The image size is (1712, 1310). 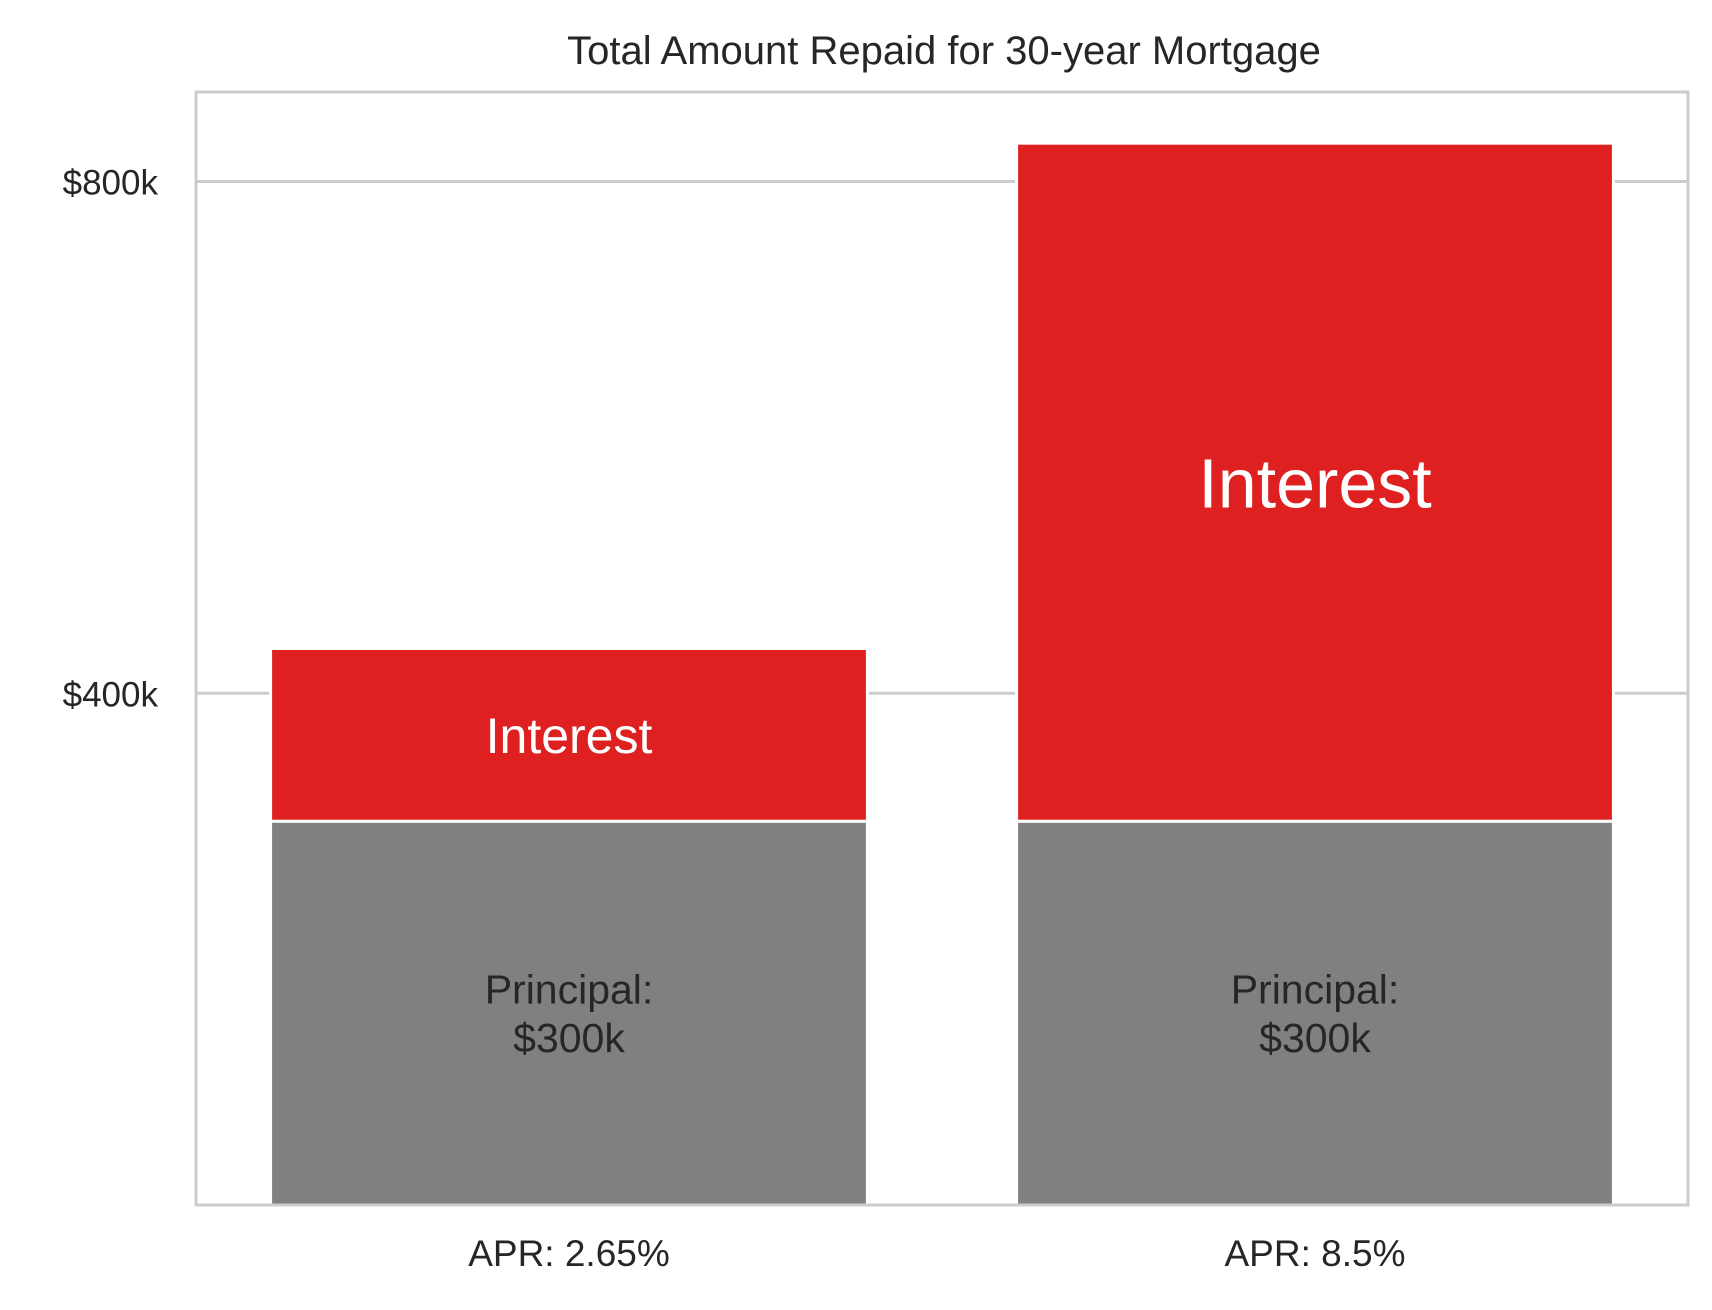 What do you see at coordinates (111, 439) in the screenshot?
I see `y-axis-ticks: $400k $800k` at bounding box center [111, 439].